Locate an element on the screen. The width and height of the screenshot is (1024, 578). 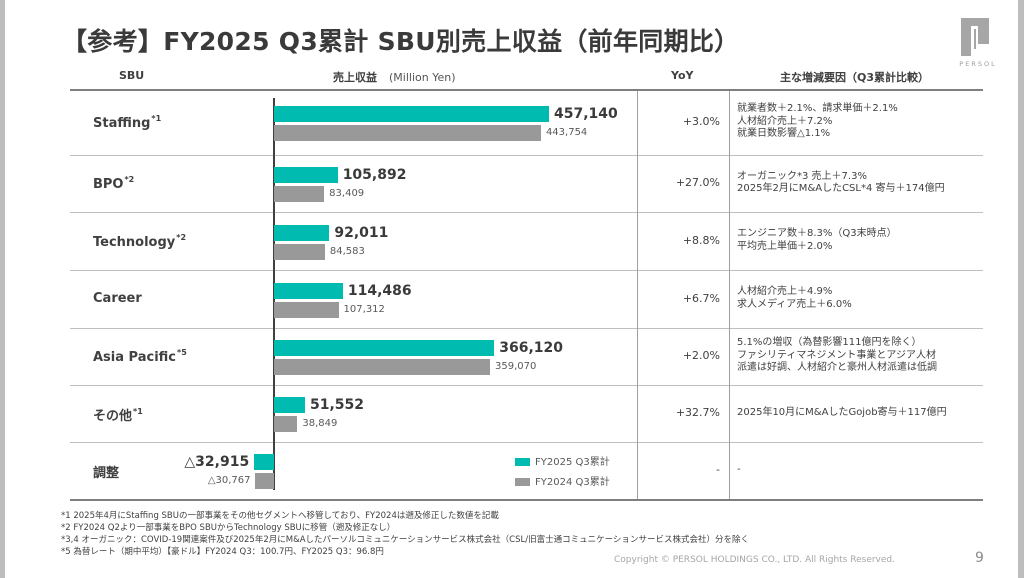
value-label-fy2024: 107,312 is located at coordinates (364, 309).